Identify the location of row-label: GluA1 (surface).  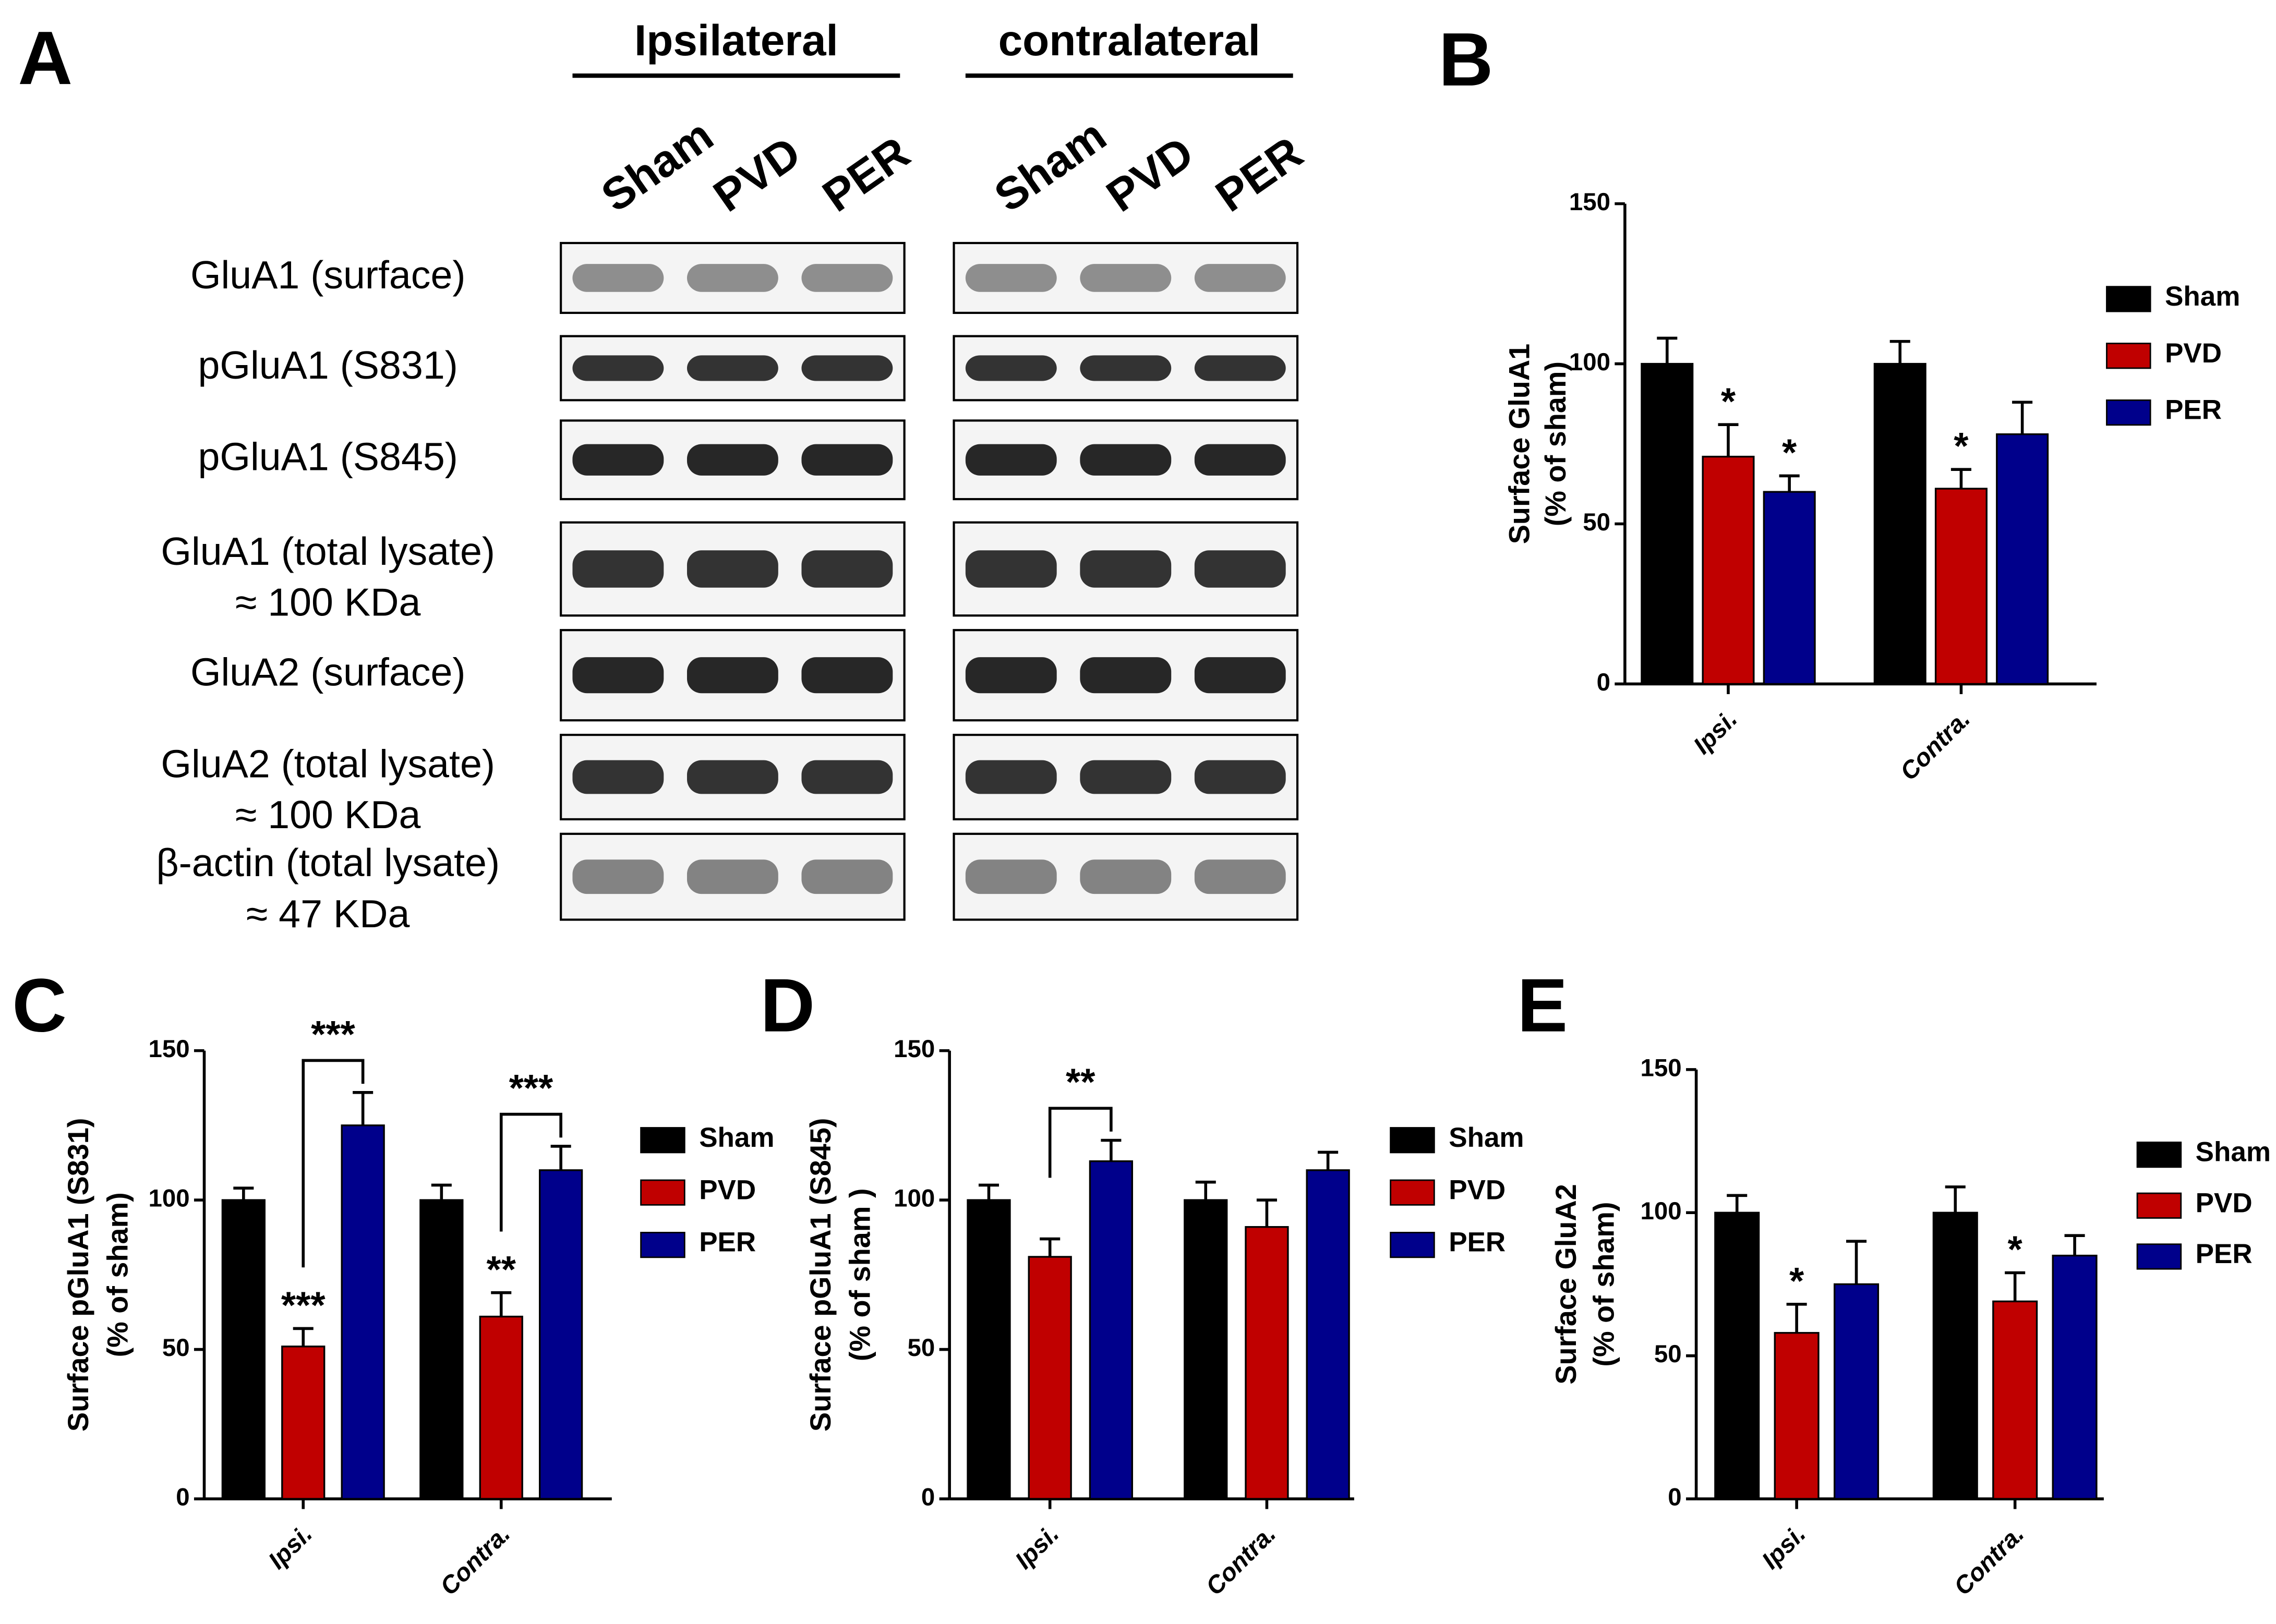
(327, 275).